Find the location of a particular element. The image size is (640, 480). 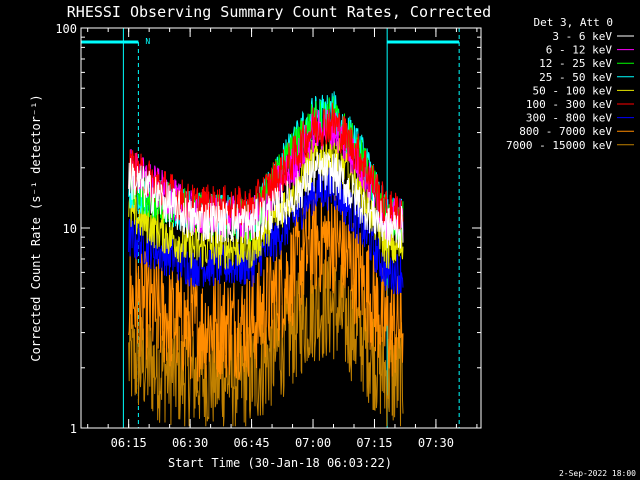

legend-entry-label: 7000 - 15000 keV is located at coordinates (559, 145).